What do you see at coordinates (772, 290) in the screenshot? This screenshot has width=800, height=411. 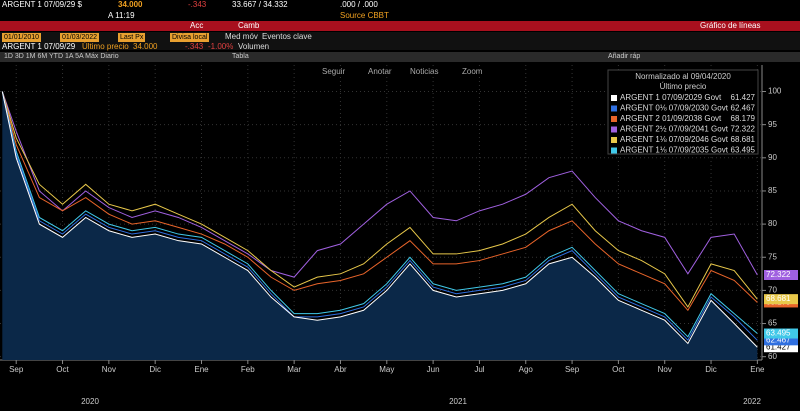 I see `y-tick-label: 70` at bounding box center [772, 290].